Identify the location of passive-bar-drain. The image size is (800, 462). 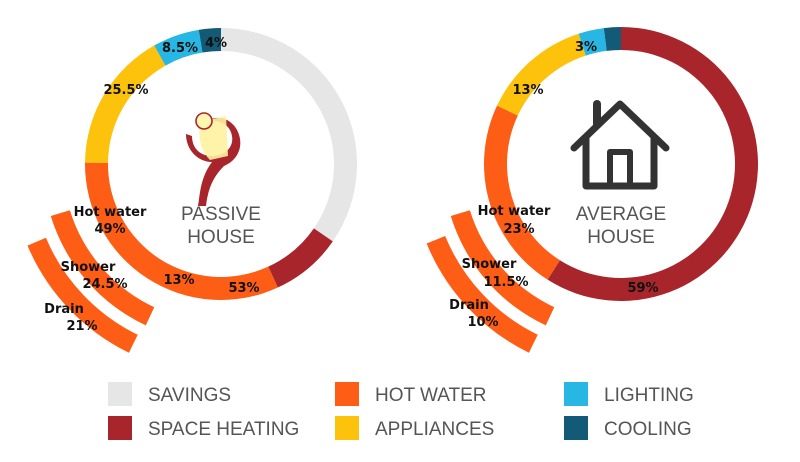
(82, 295).